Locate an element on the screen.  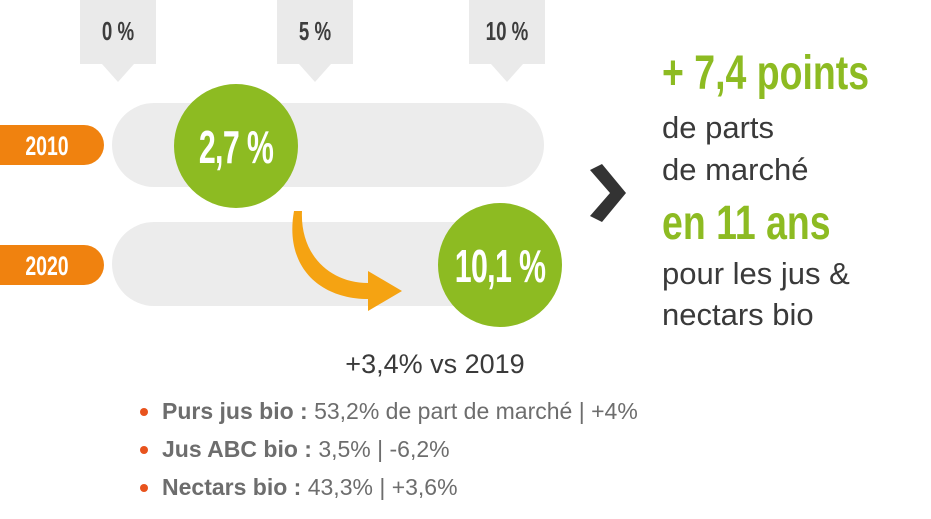
bubble-2020: 10,1 % is located at coordinates (500, 265).